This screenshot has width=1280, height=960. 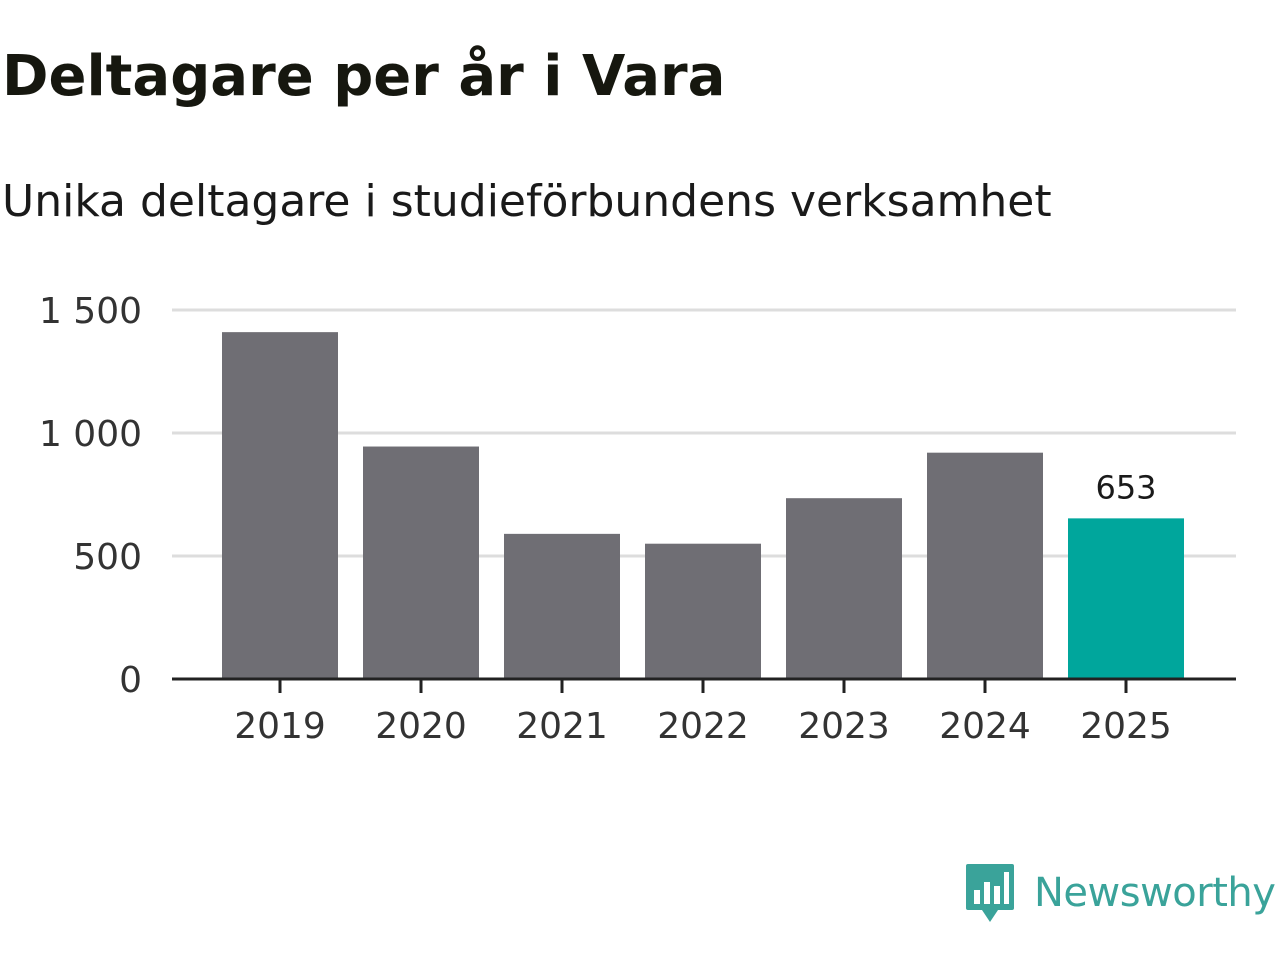 I want to click on x-tick-label: 2022, so click(x=703, y=726).